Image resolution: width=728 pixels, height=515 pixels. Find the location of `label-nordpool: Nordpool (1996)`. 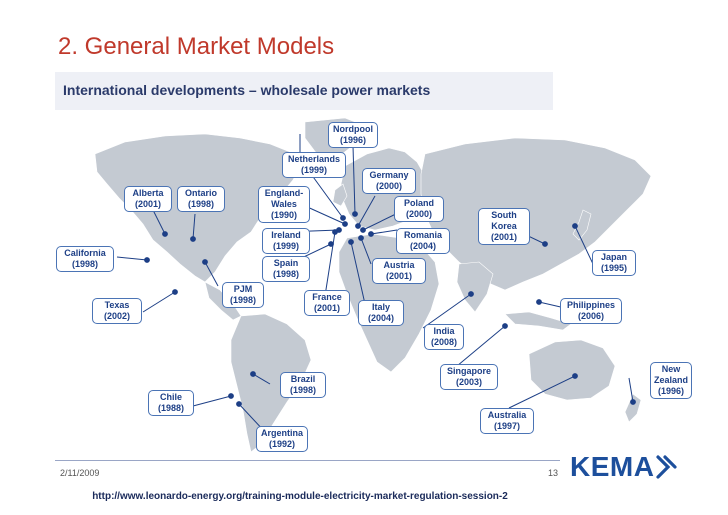

label-nordpool: Nordpool (1996) is located at coordinates (353, 135).